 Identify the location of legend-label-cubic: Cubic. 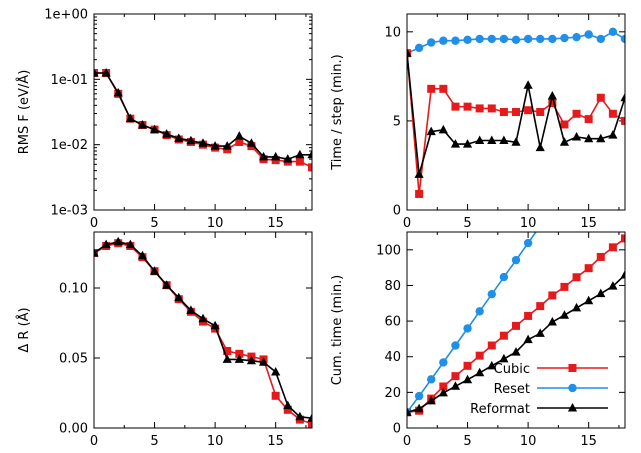
(512, 369).